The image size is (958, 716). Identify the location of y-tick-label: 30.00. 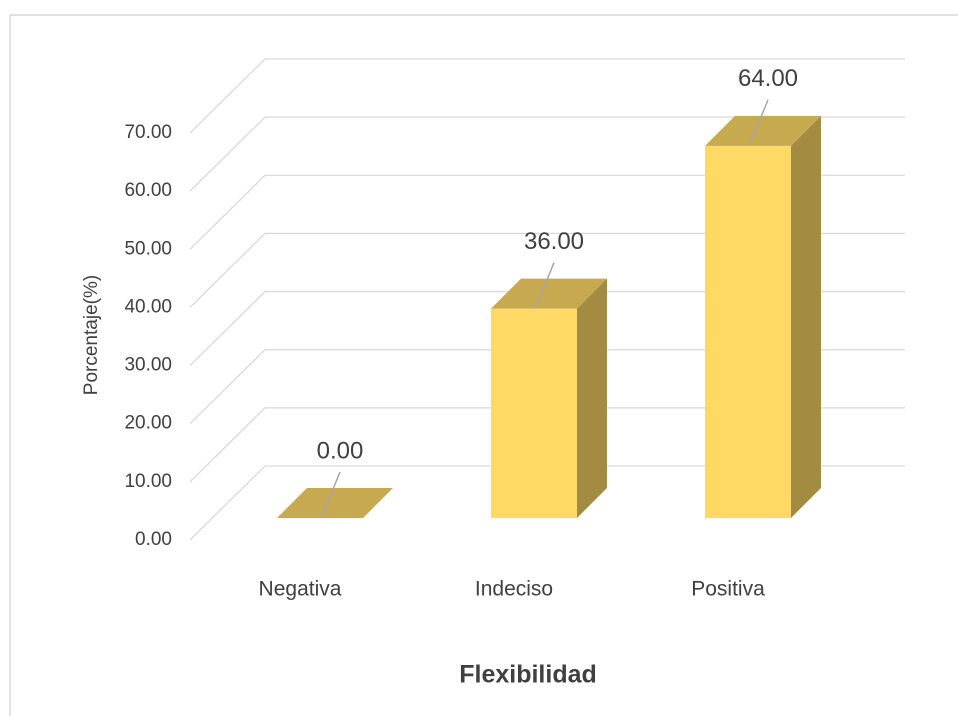
(148, 365).